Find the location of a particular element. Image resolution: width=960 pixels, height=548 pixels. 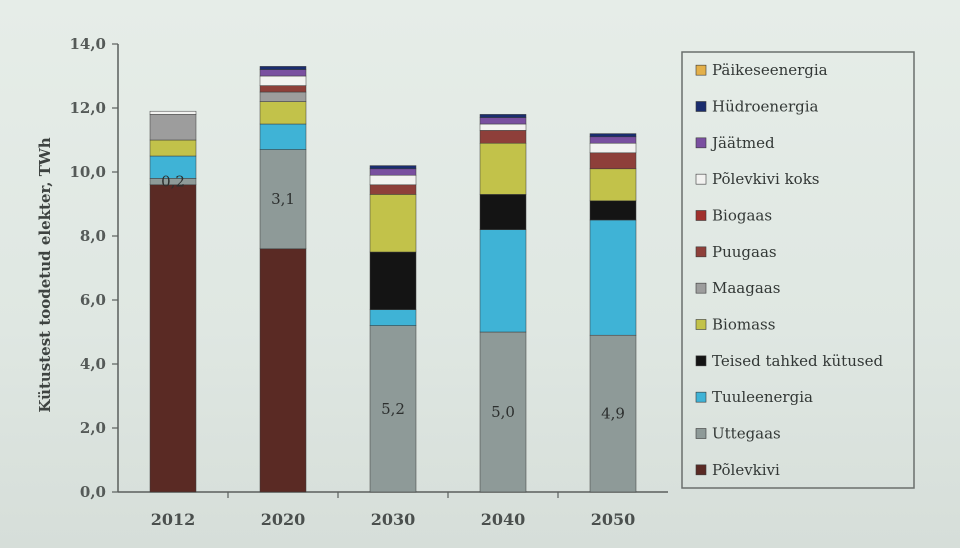

y-tick-label: 10,0 is located at coordinates (87, 172).